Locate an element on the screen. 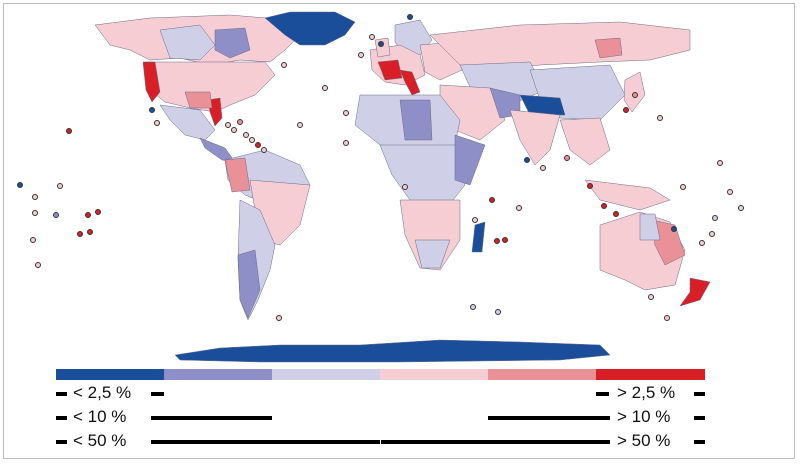 The width and height of the screenshot is (800, 464). sahel-region is located at coordinates (416, 120).